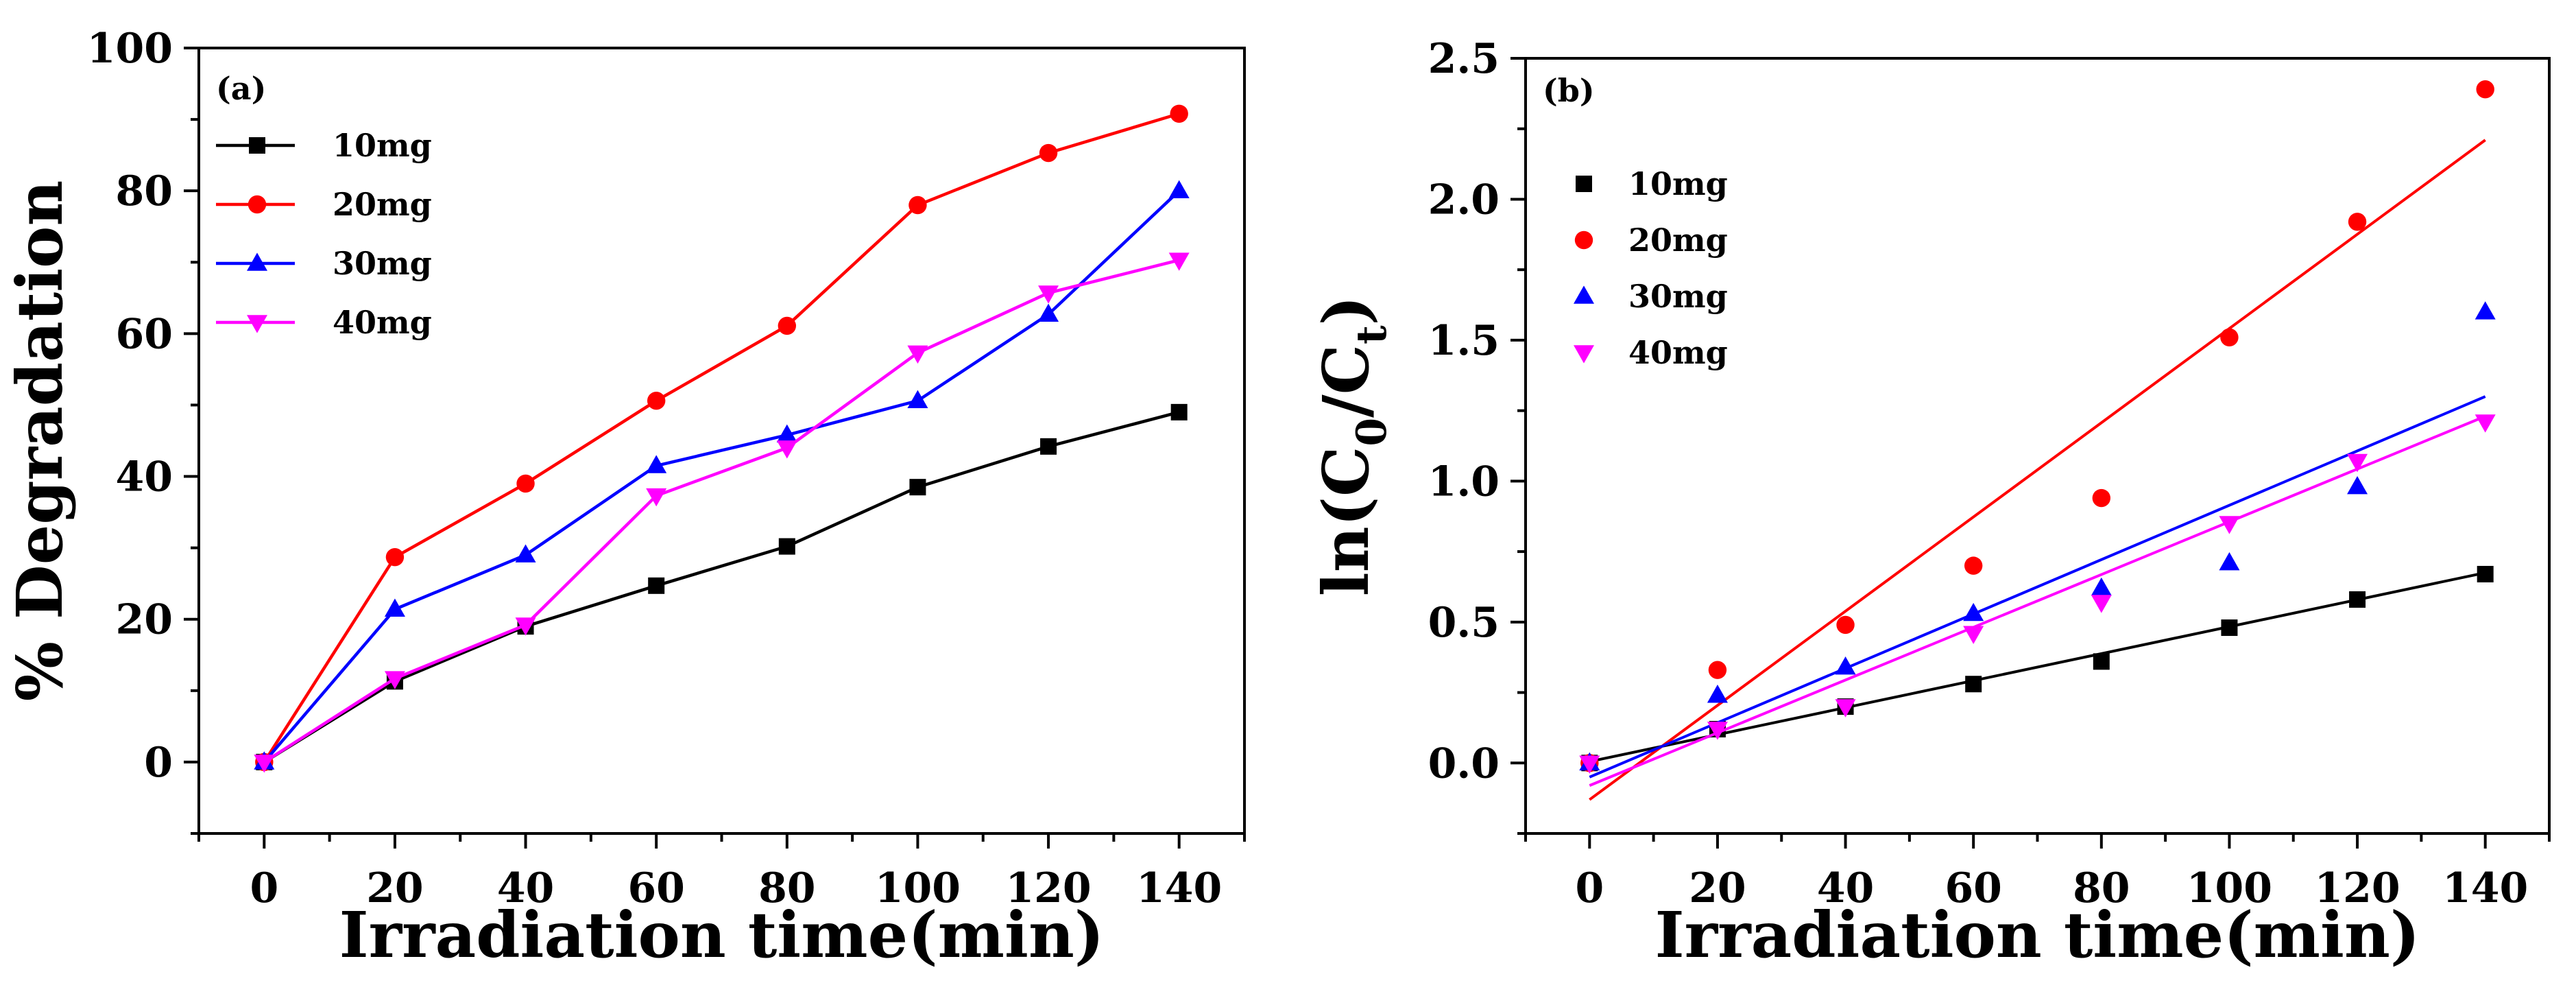 Image resolution: width=2576 pixels, height=983 pixels. What do you see at coordinates (1346, 522) in the screenshot?
I see `y-axis-title-part: ln(C` at bounding box center [1346, 522].